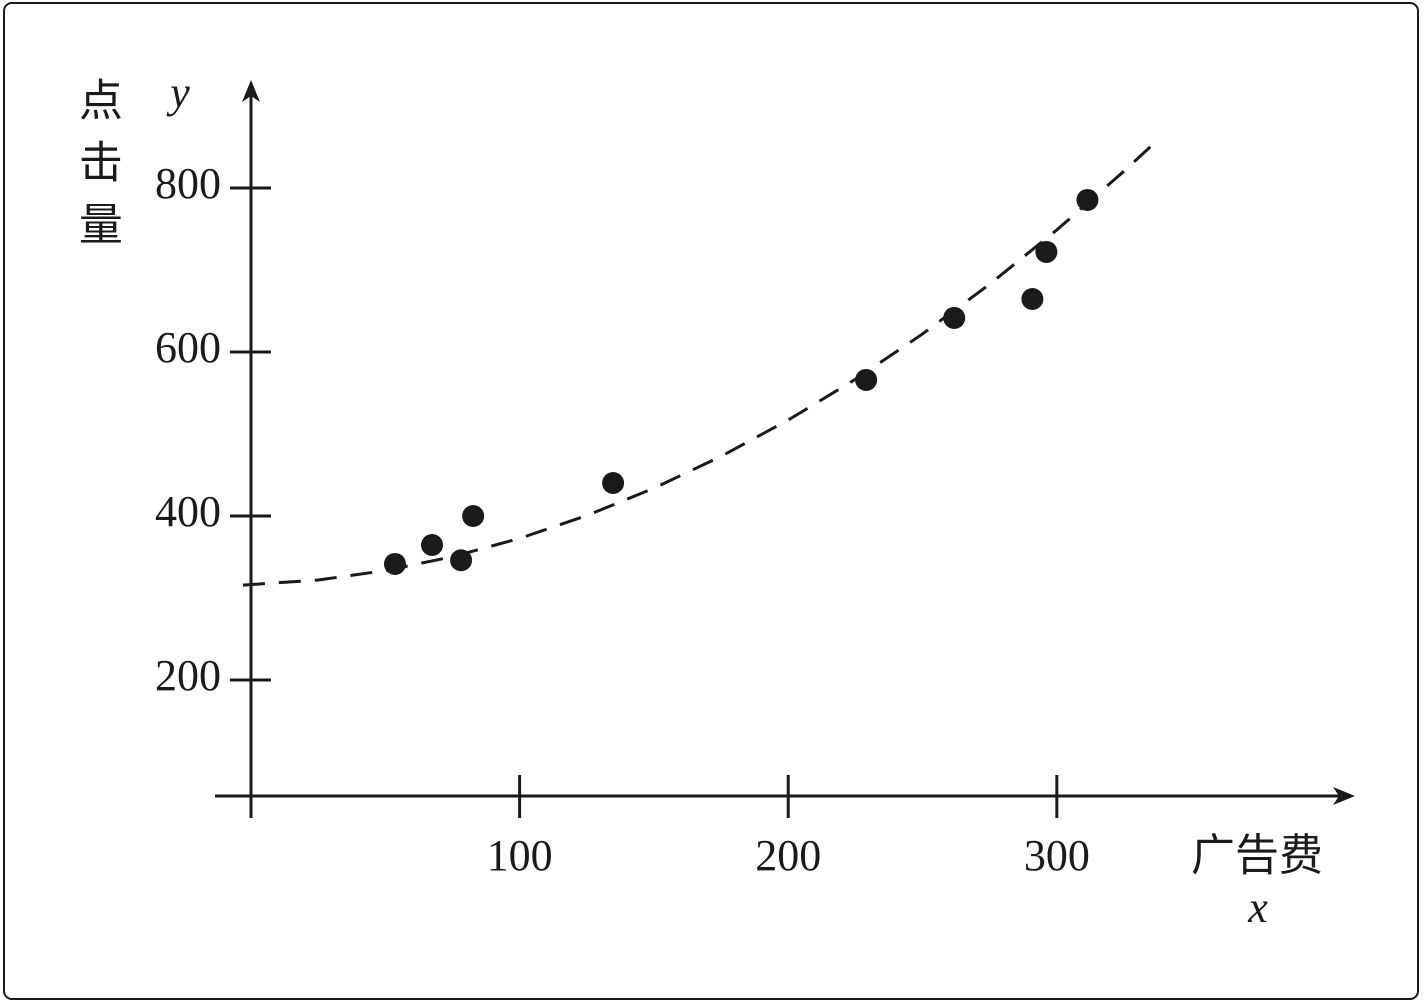 The height and width of the screenshot is (1004, 1424). Describe the element at coordinates (188, 183) in the screenshot. I see `y-tick-label: 800` at that location.